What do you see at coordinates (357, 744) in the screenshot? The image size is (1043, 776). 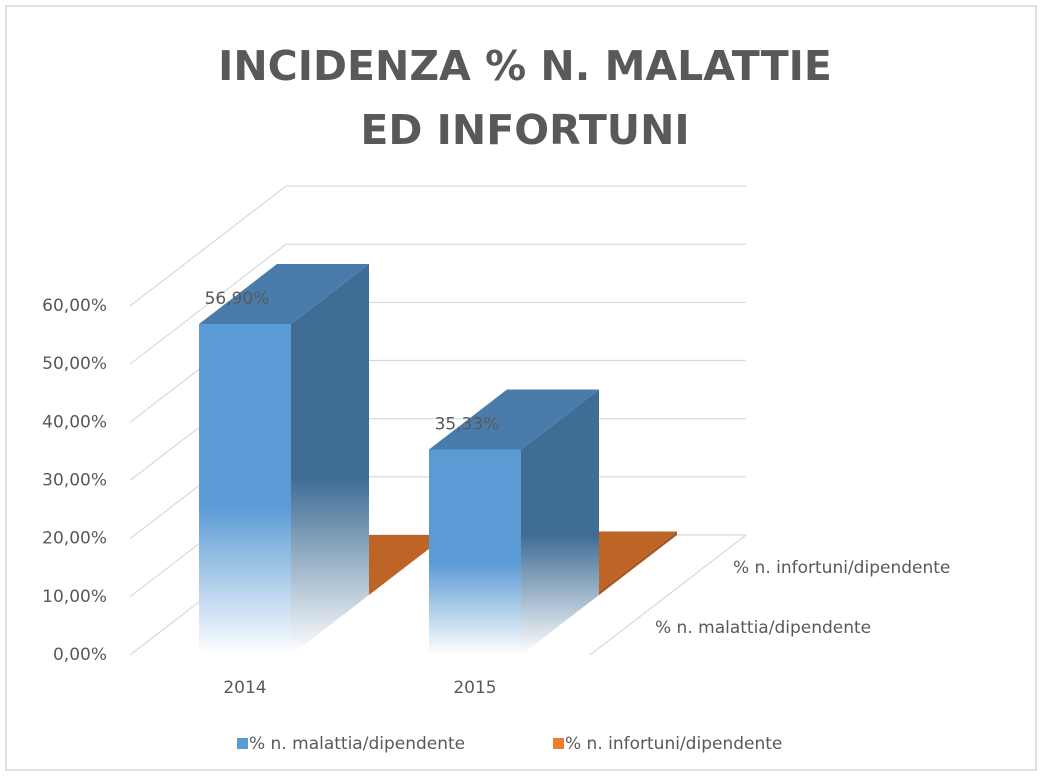 I see `legend-label: % n. malattia/dipendente` at bounding box center [357, 744].